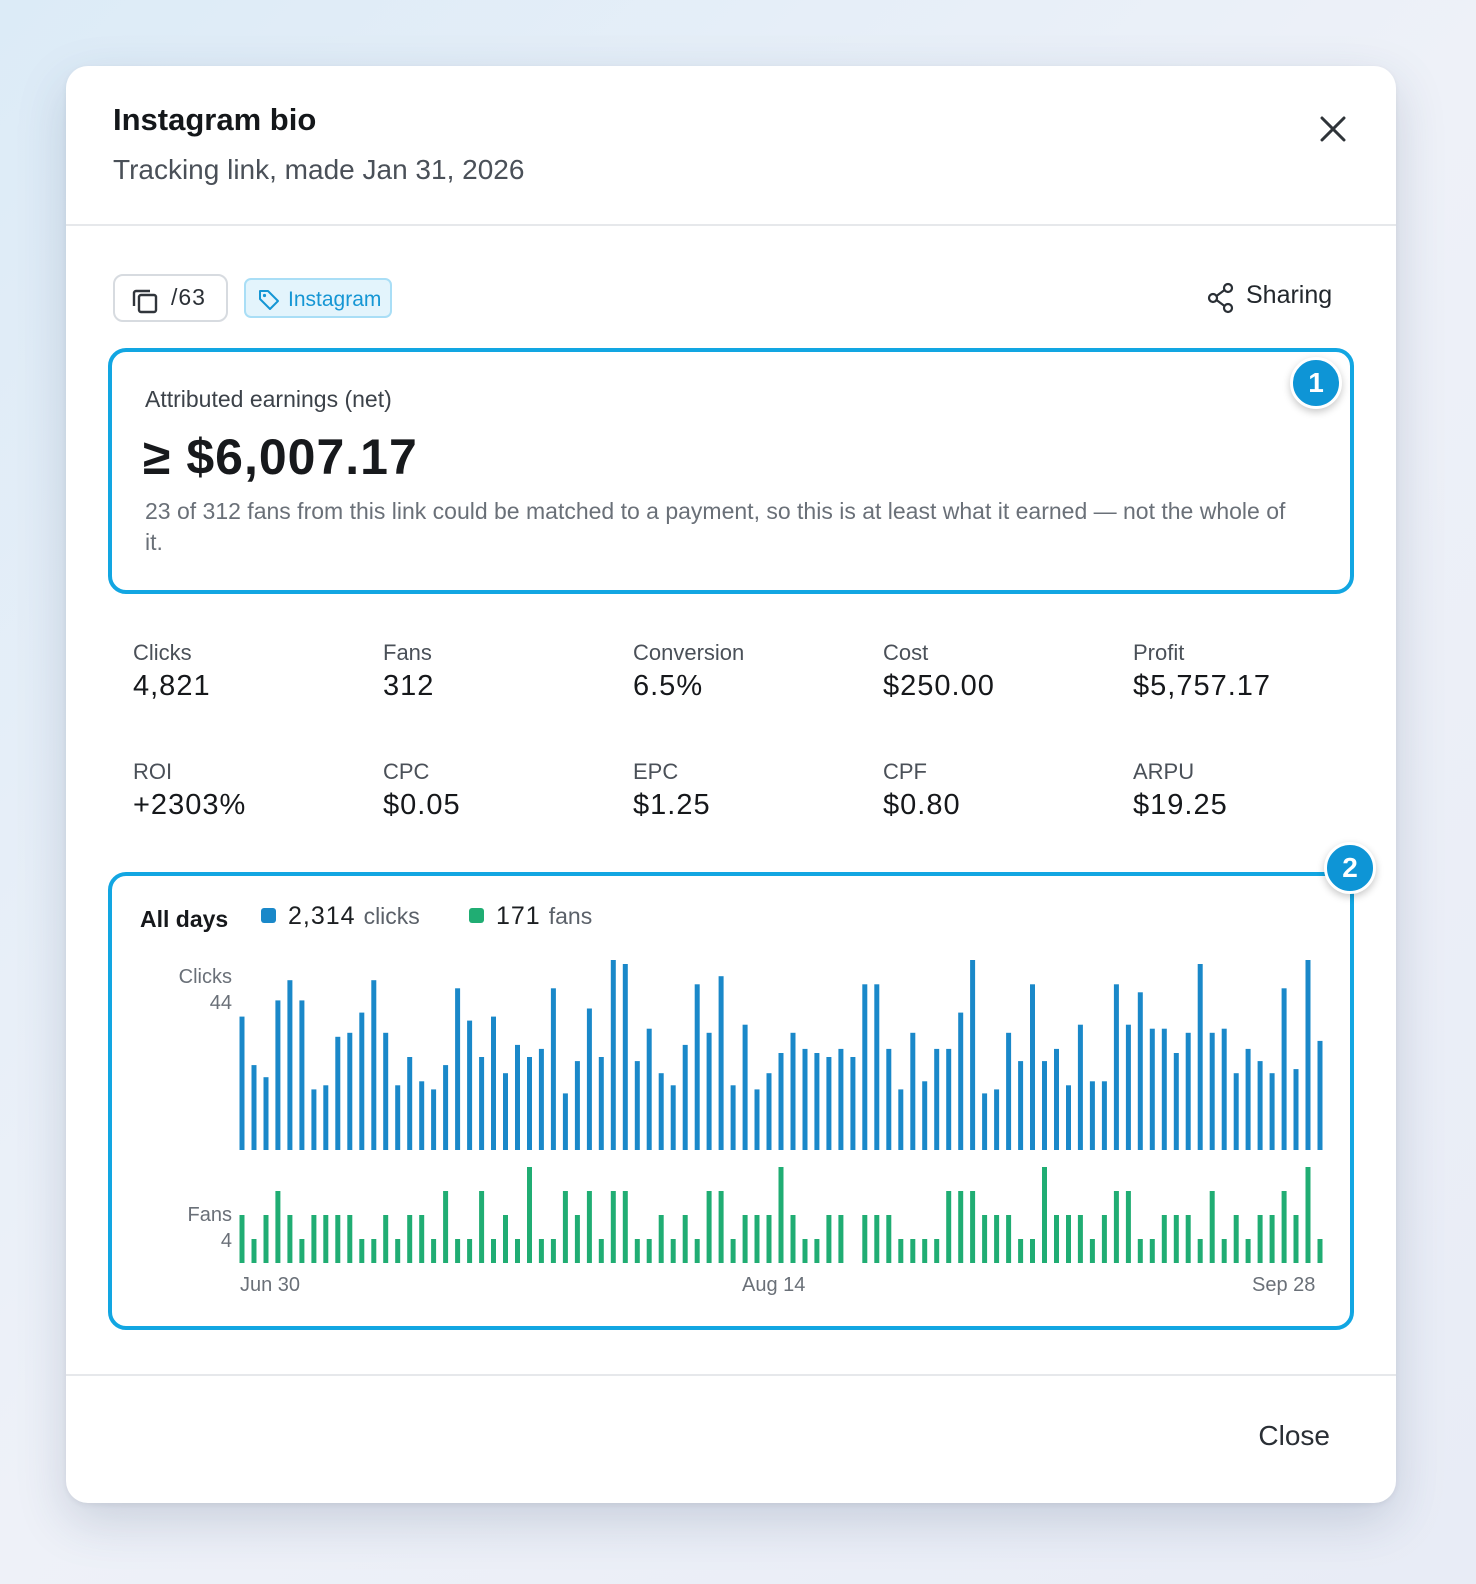 This screenshot has height=1584, width=1476. Describe the element at coordinates (1220, 298) in the screenshot. I see `share-icon` at that location.